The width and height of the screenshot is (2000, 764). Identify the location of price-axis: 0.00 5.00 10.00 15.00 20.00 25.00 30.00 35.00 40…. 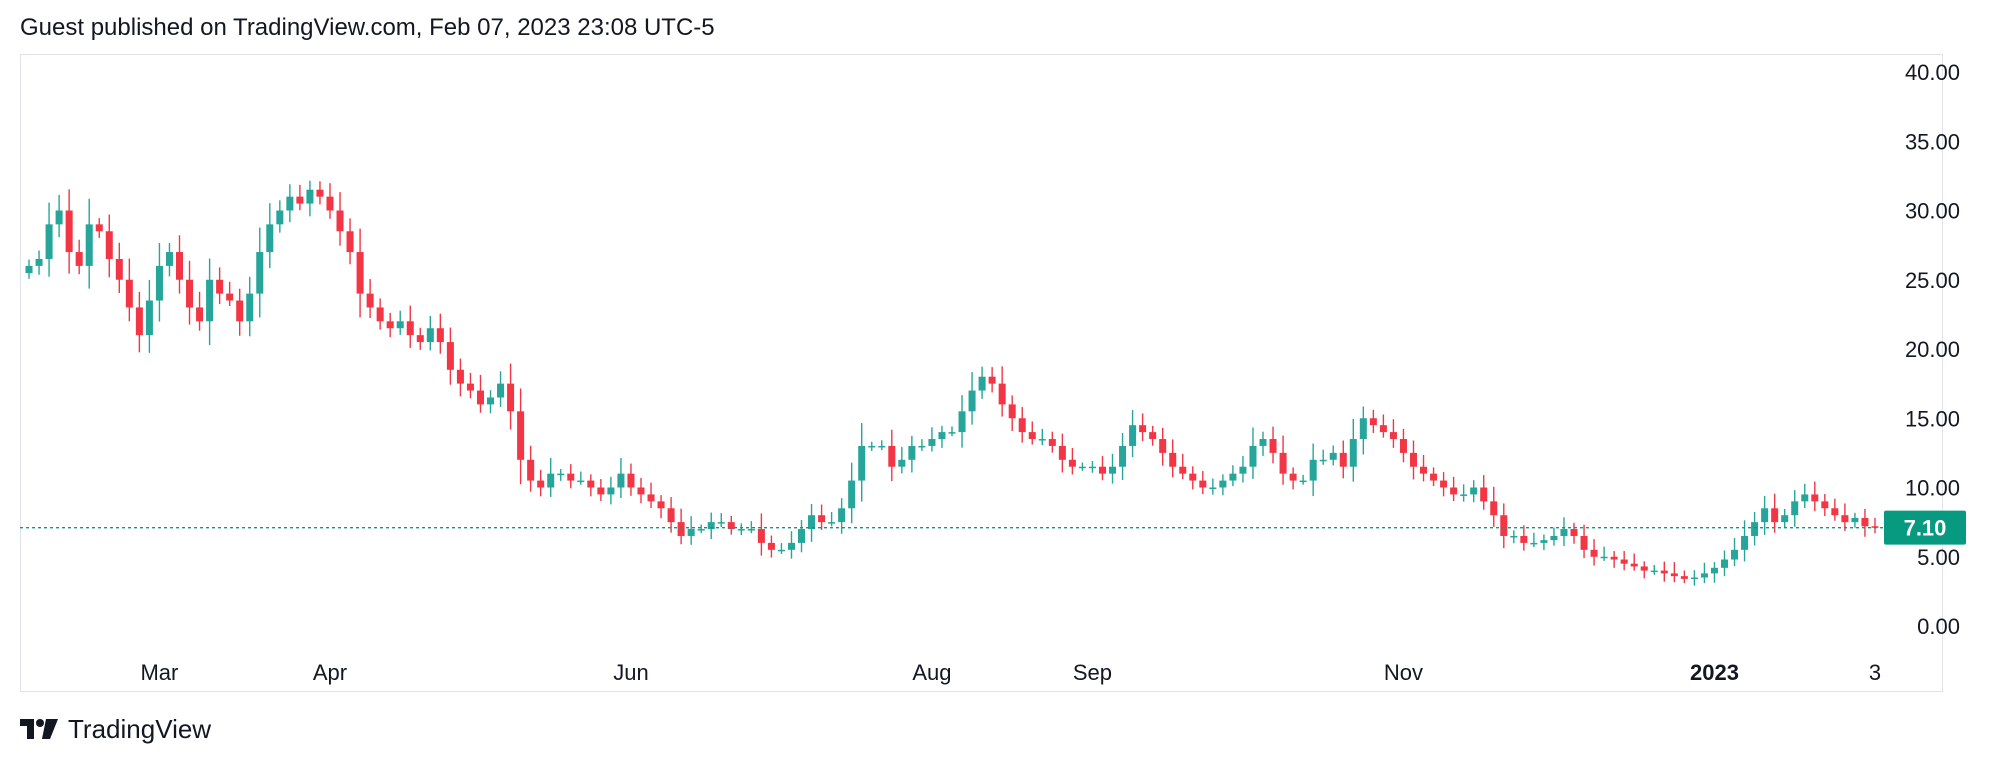
(1932, 349).